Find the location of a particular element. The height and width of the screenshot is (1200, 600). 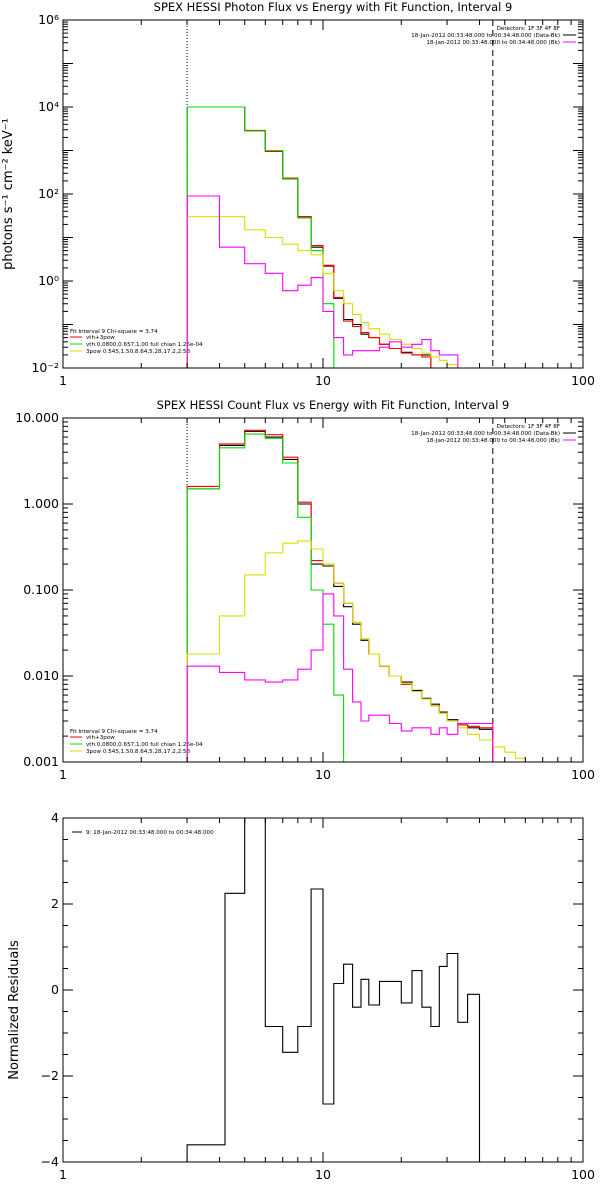

y-tick-label: 10⁻² is located at coordinates (45, 367).